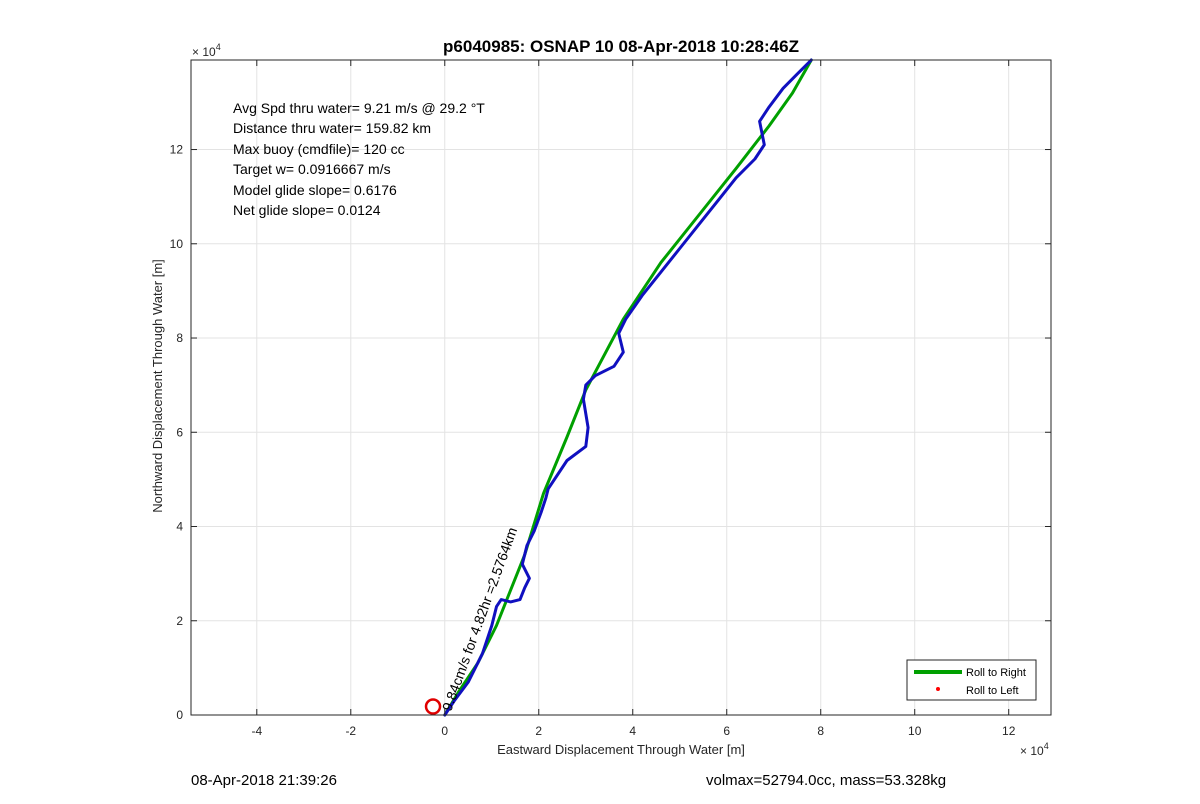 The height and width of the screenshot is (804, 1200). I want to click on legend: Roll to Right Roll to Left, so click(971, 680).